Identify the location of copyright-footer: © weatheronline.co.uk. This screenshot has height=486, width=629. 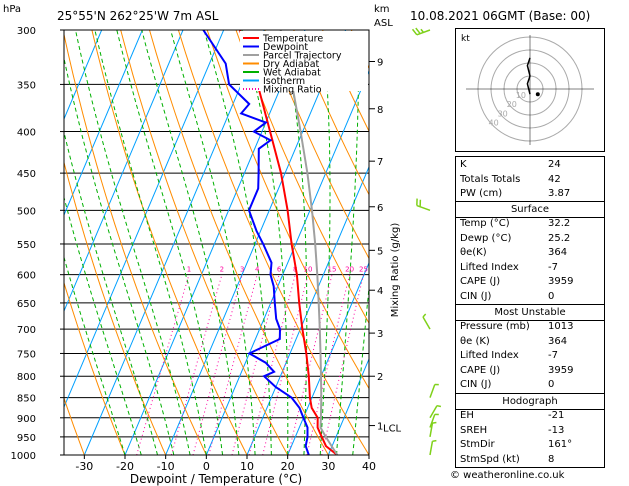
(507, 475).